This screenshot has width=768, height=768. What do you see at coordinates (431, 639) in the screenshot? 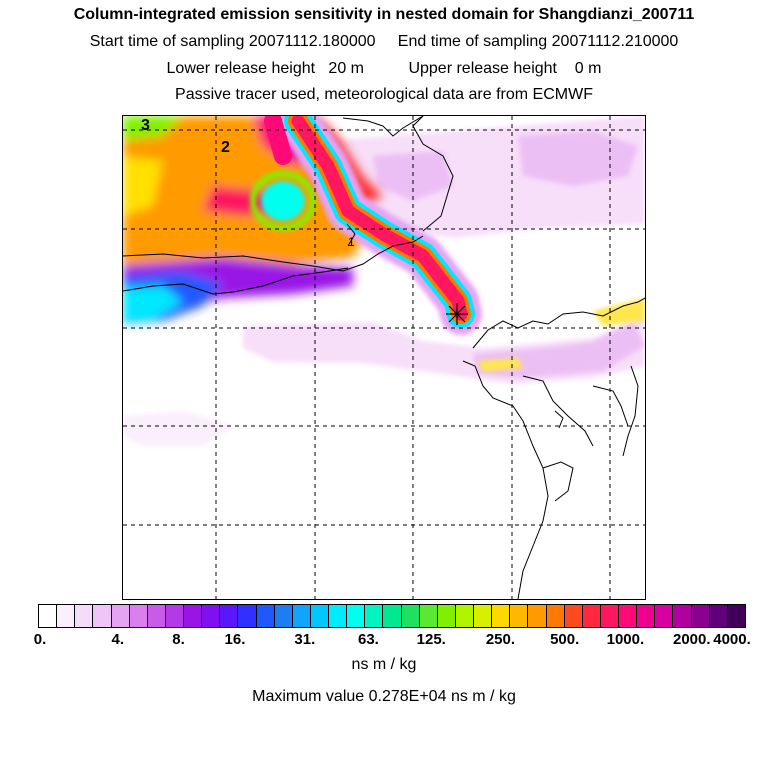
I see `colorbar-tick-label: 125.` at bounding box center [431, 639].